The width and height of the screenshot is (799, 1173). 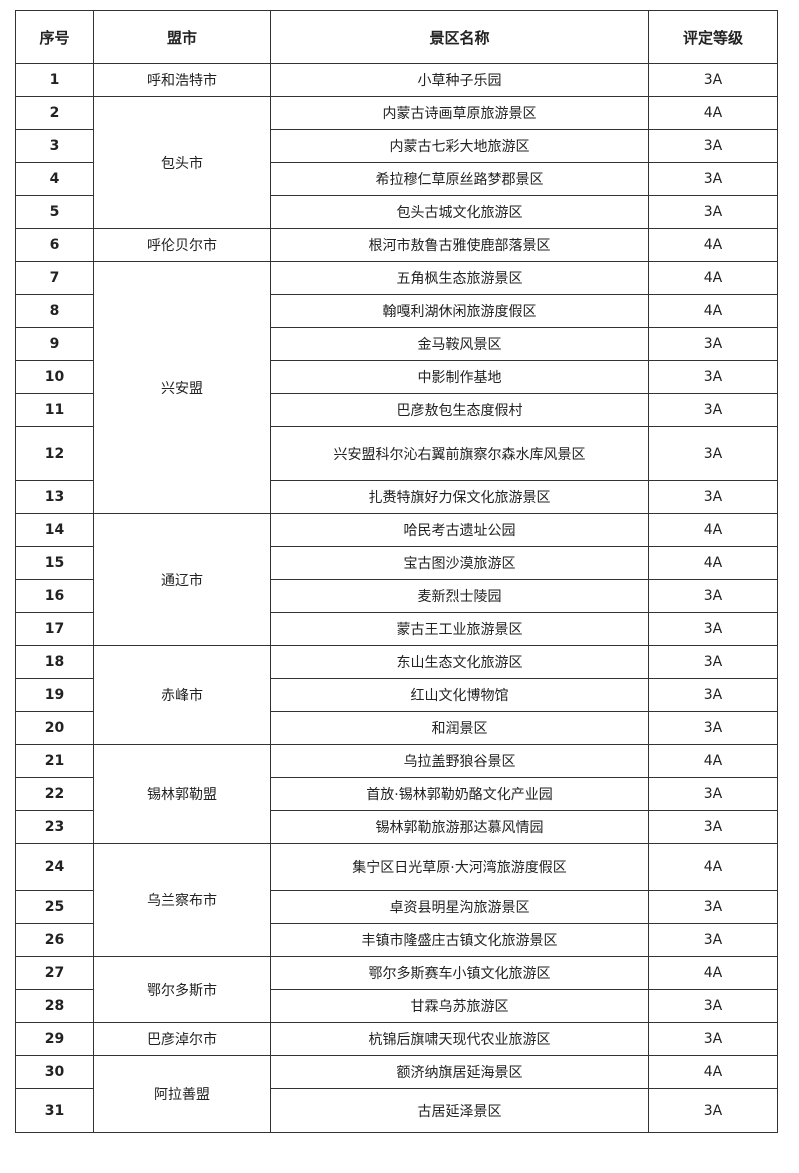 I want to click on header-row: 序号 盟市 景区名称 评定等级, so click(x=396, y=37).